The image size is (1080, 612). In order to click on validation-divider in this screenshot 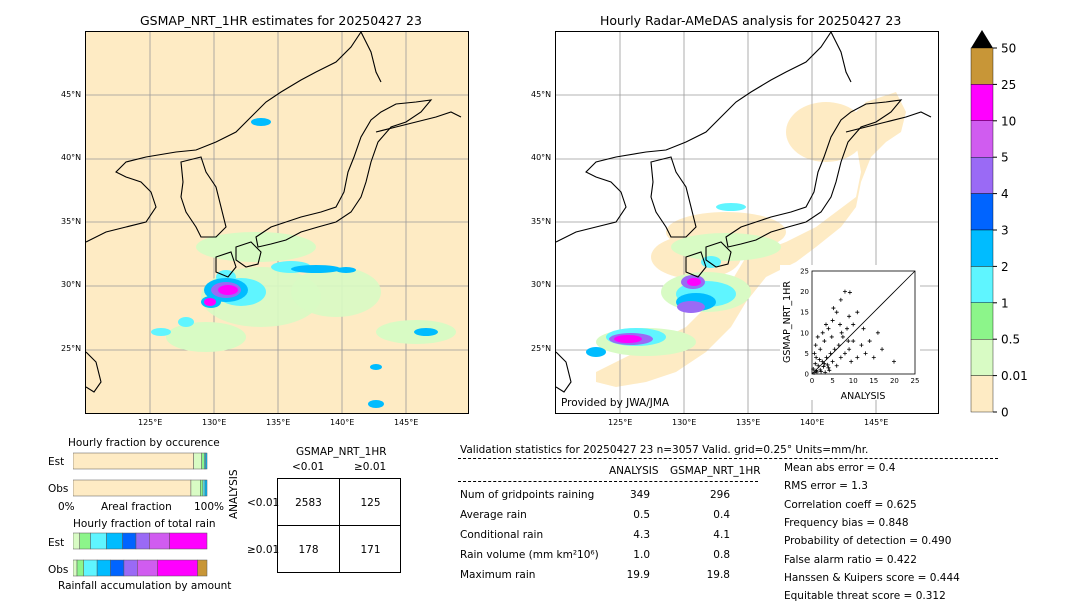, I will do `click(728, 458)`.